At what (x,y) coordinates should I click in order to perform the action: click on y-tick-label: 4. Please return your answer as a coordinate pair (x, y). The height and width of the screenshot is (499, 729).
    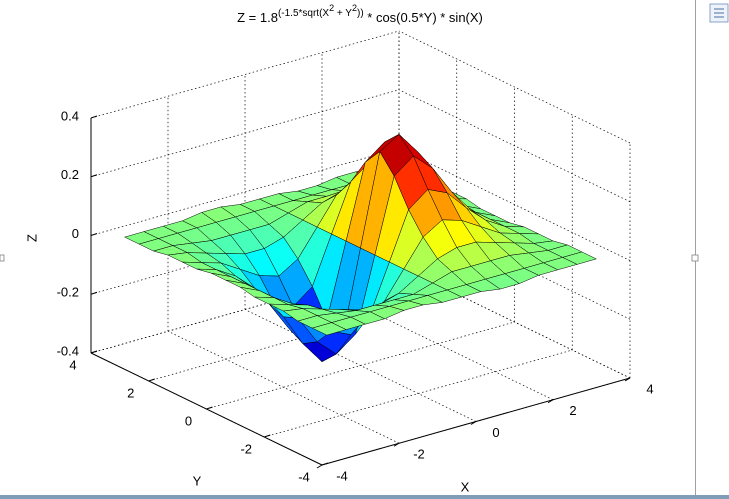
    Looking at the image, I should click on (72, 364).